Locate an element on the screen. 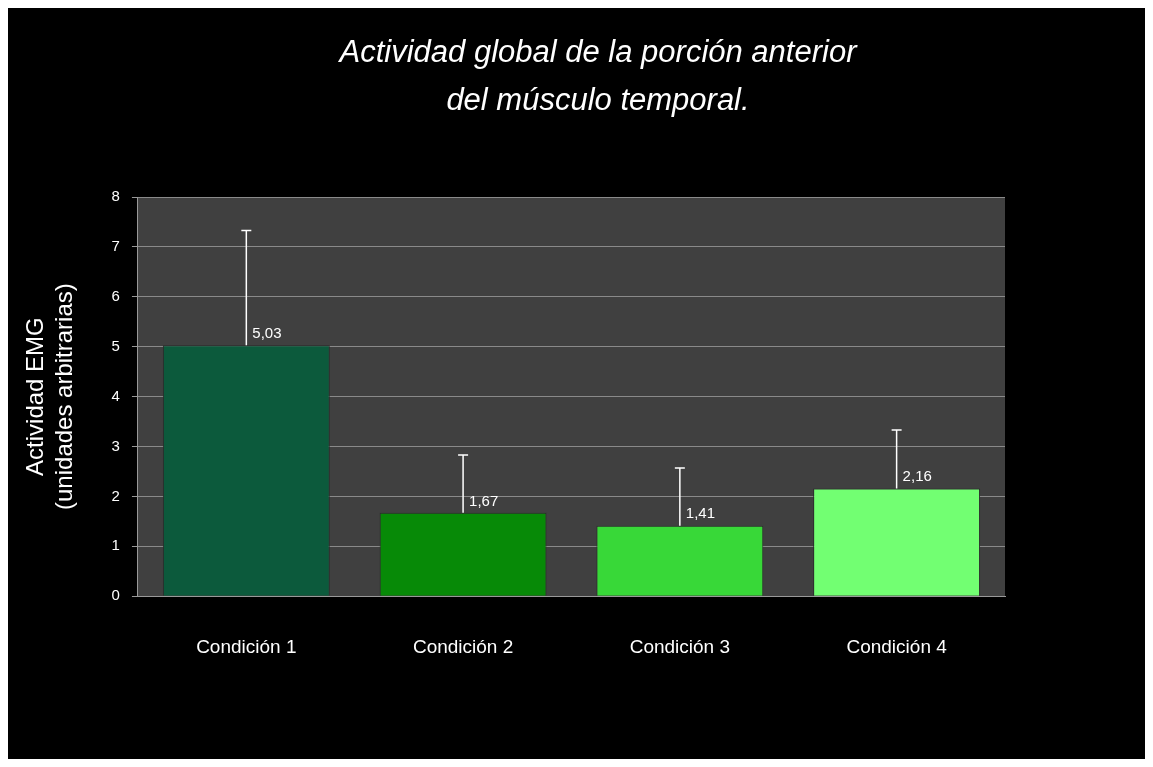 The image size is (1153, 767). y-tick-label: 3 is located at coordinates (115, 445).